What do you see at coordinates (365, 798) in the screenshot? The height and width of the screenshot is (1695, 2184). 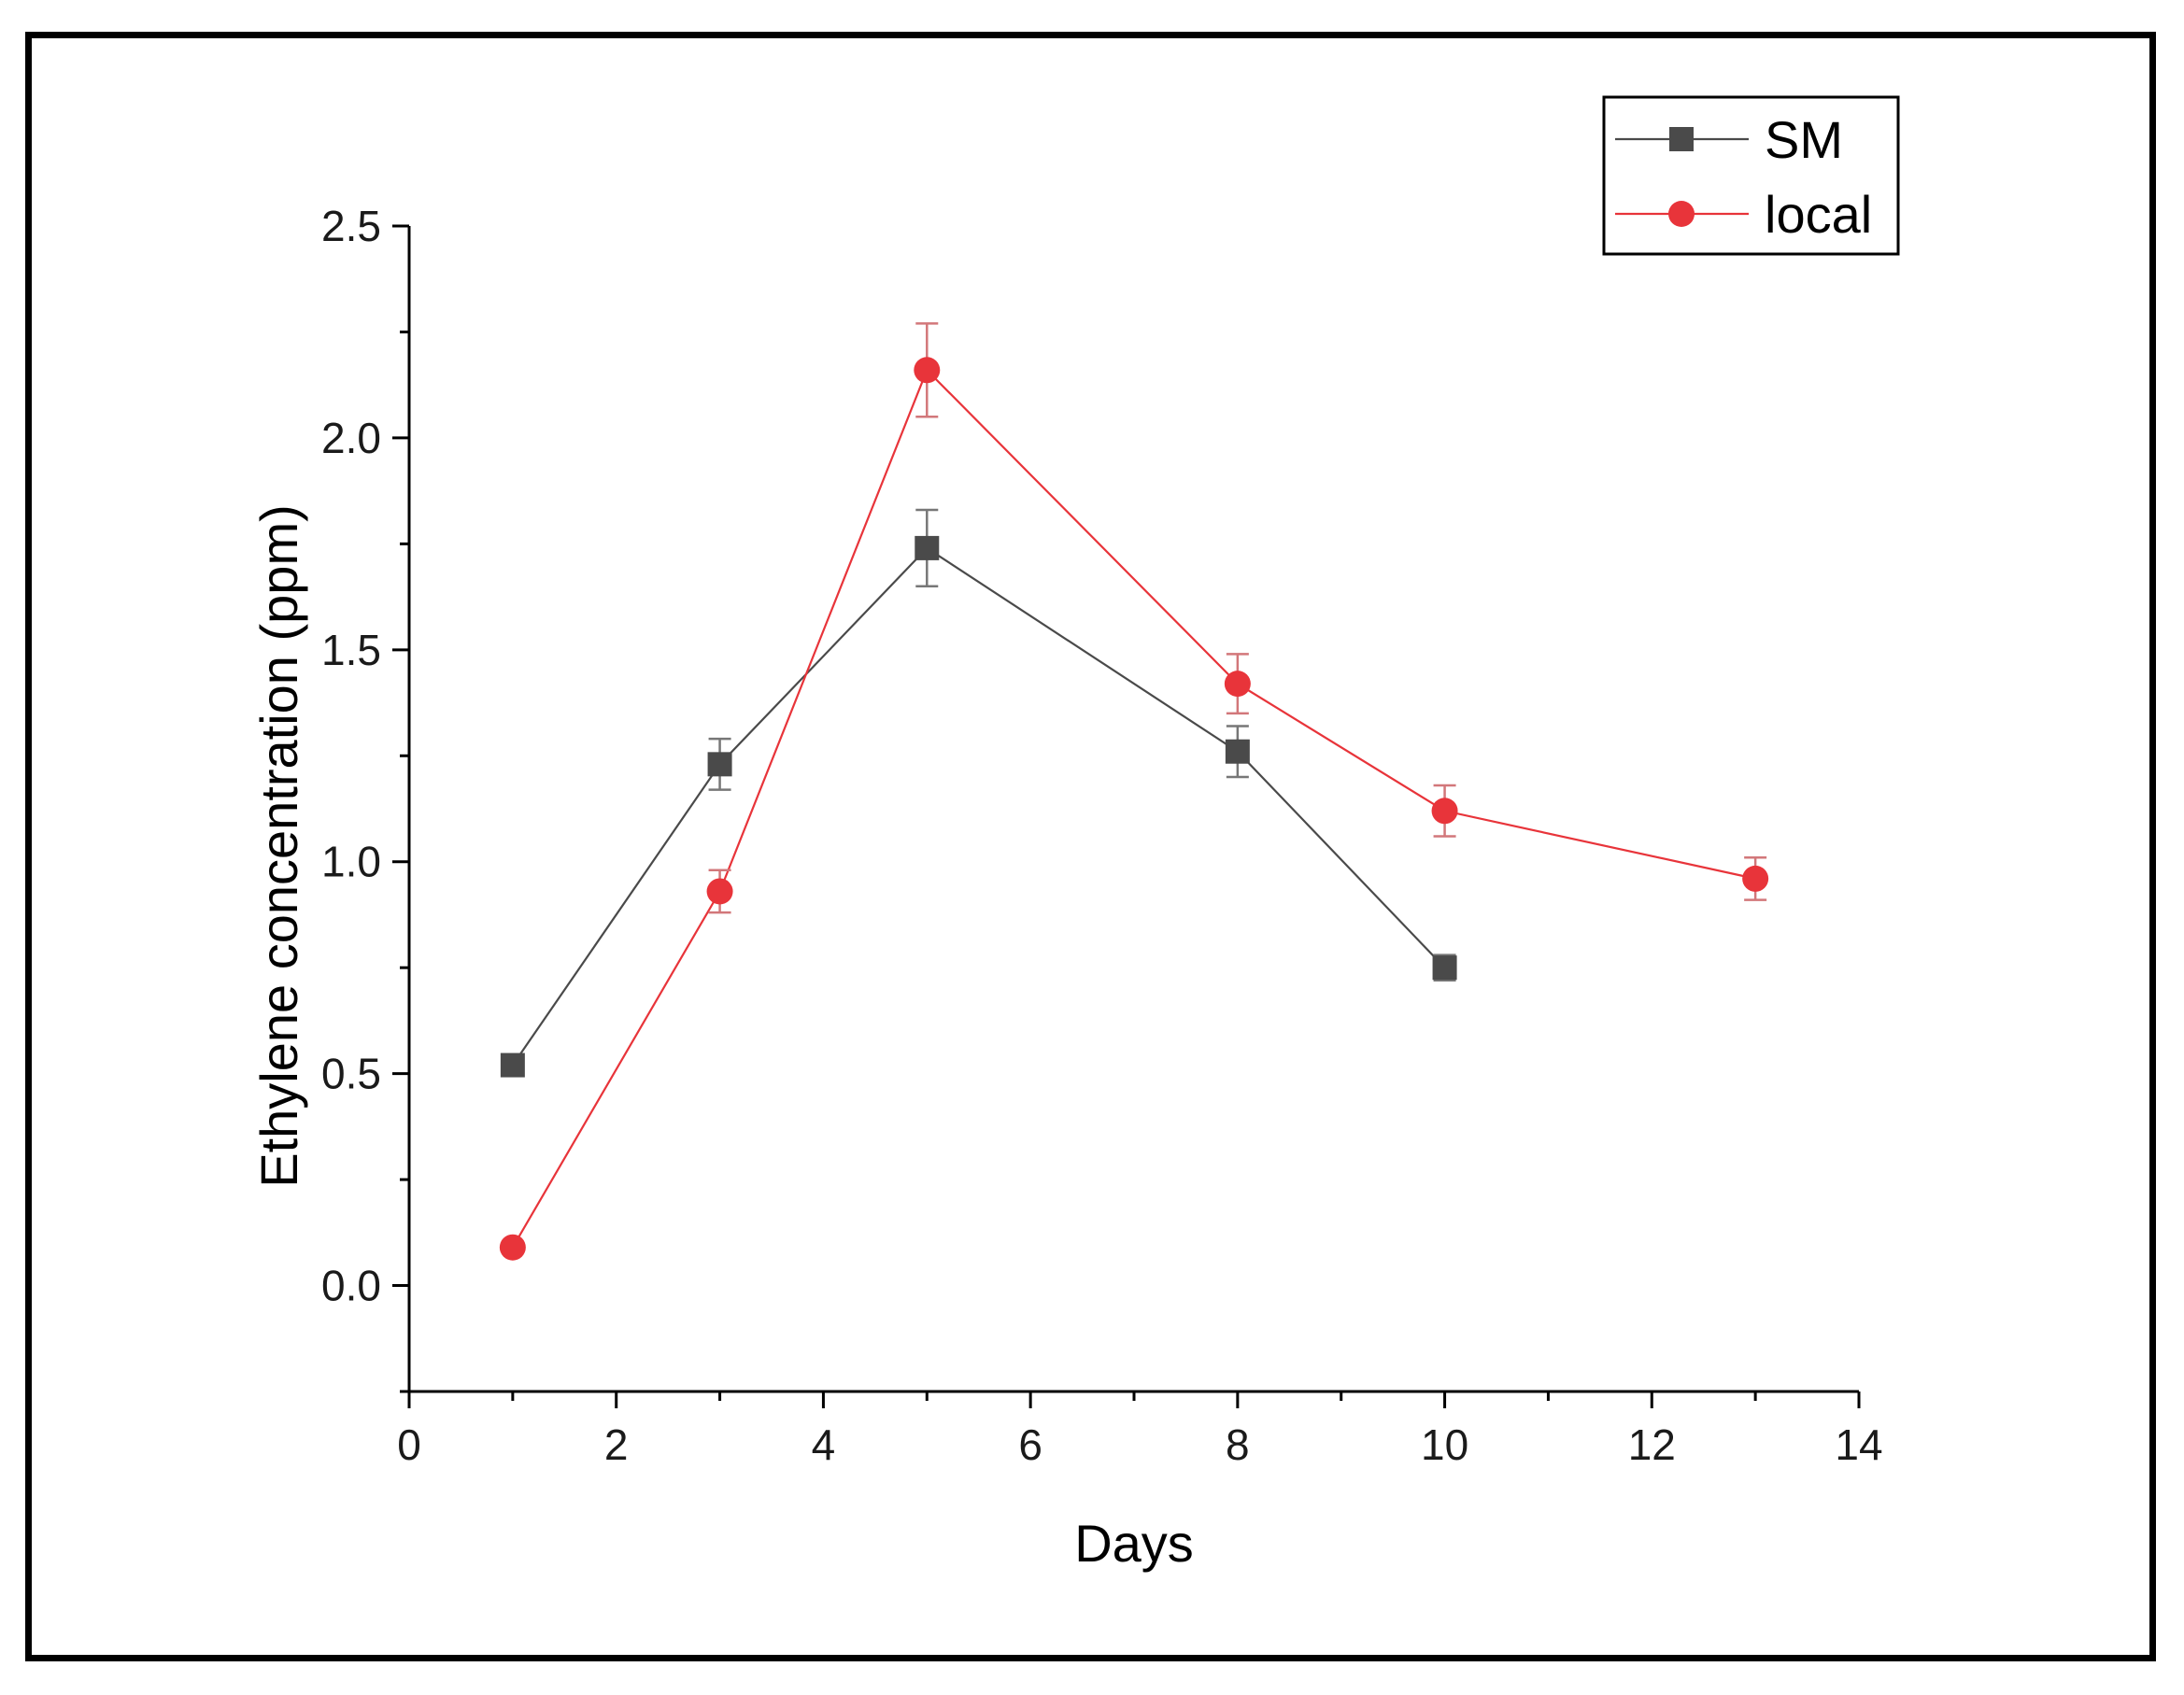 I see `y-axis-ticks: 0.0 0.5 1.0 1.5 2.0 2.5` at bounding box center [365, 798].